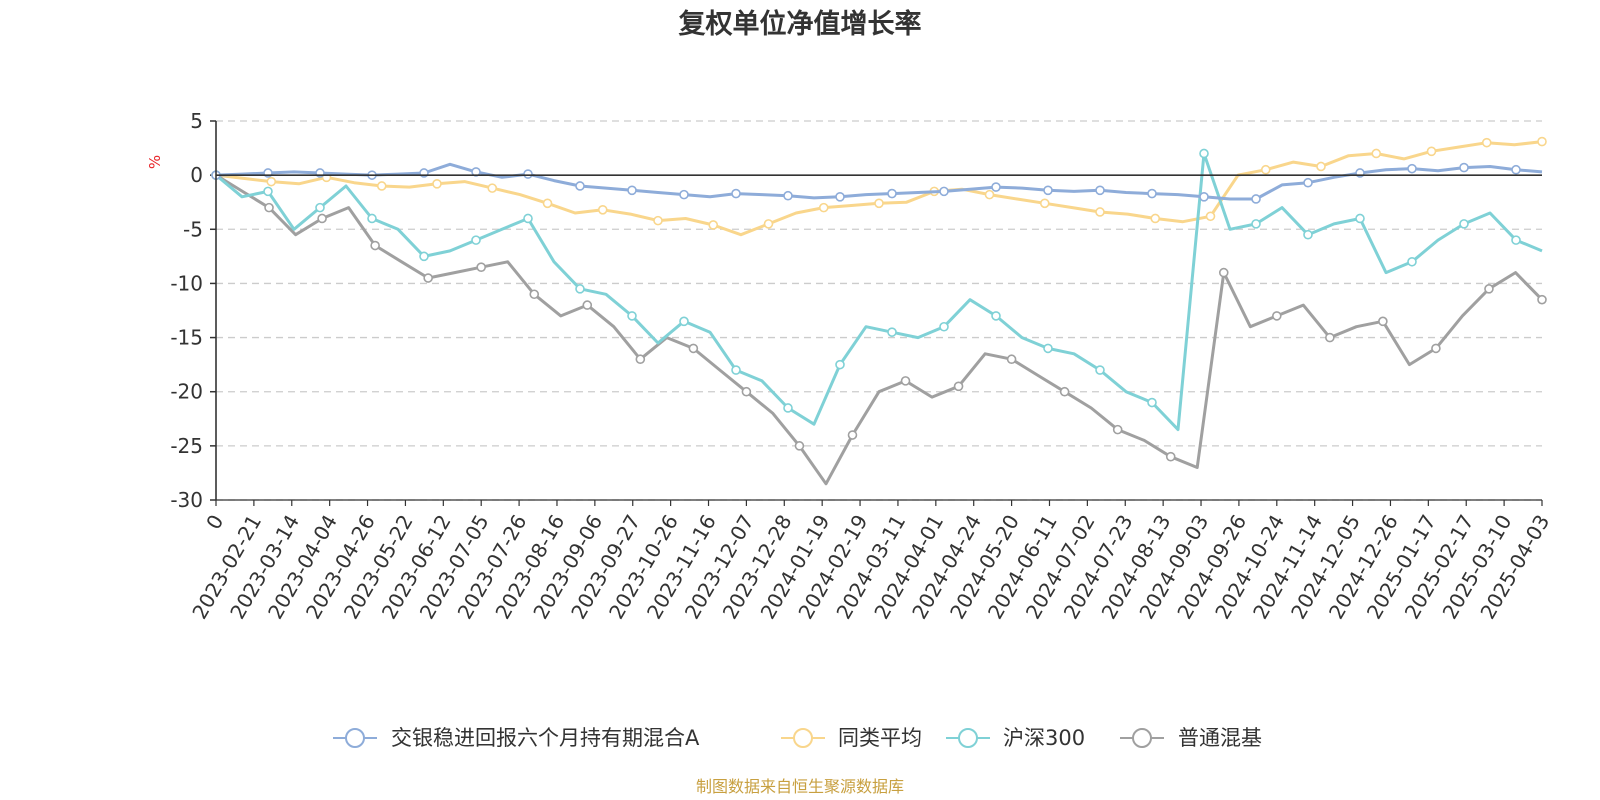  What do you see at coordinates (186, 338) in the screenshot?
I see `y-tick-label: -15` at bounding box center [186, 338].